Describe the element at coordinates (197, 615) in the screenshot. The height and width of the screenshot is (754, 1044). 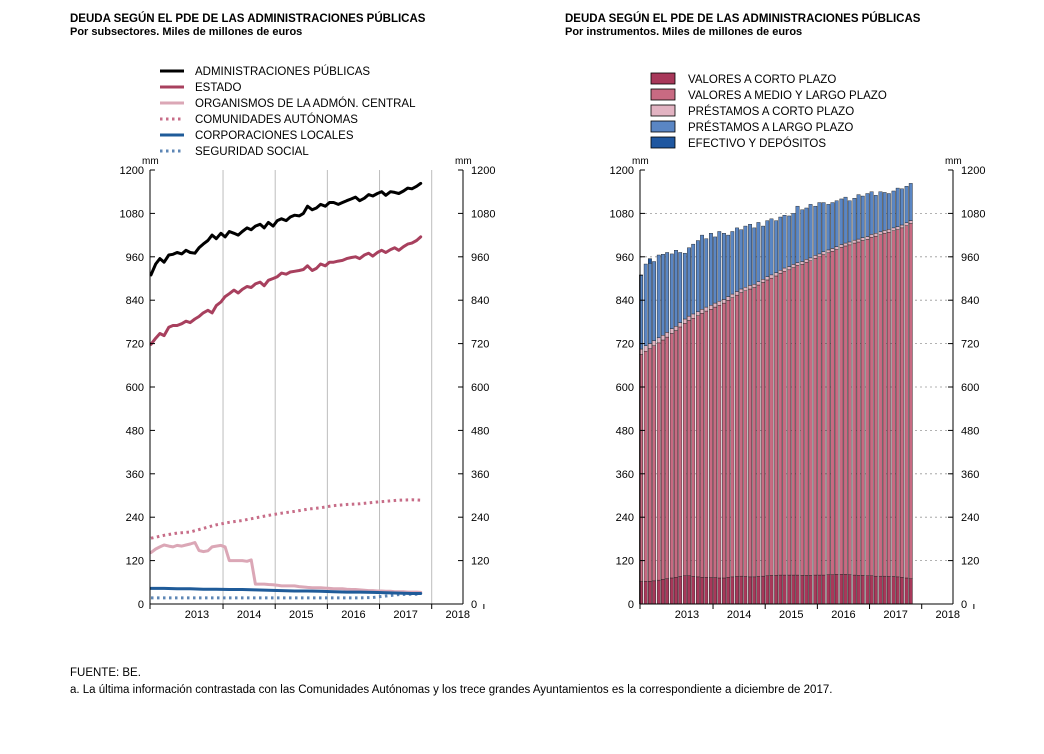
I see `left-xtick-label: 2013` at that location.